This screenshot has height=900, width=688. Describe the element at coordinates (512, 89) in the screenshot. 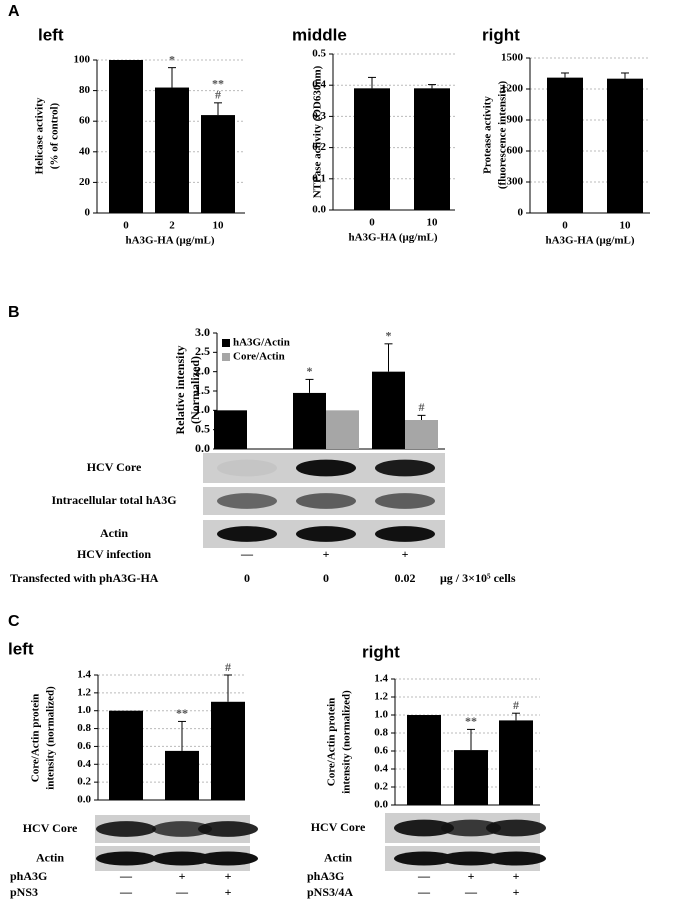

I see `y-tick-label: 1200` at that location.